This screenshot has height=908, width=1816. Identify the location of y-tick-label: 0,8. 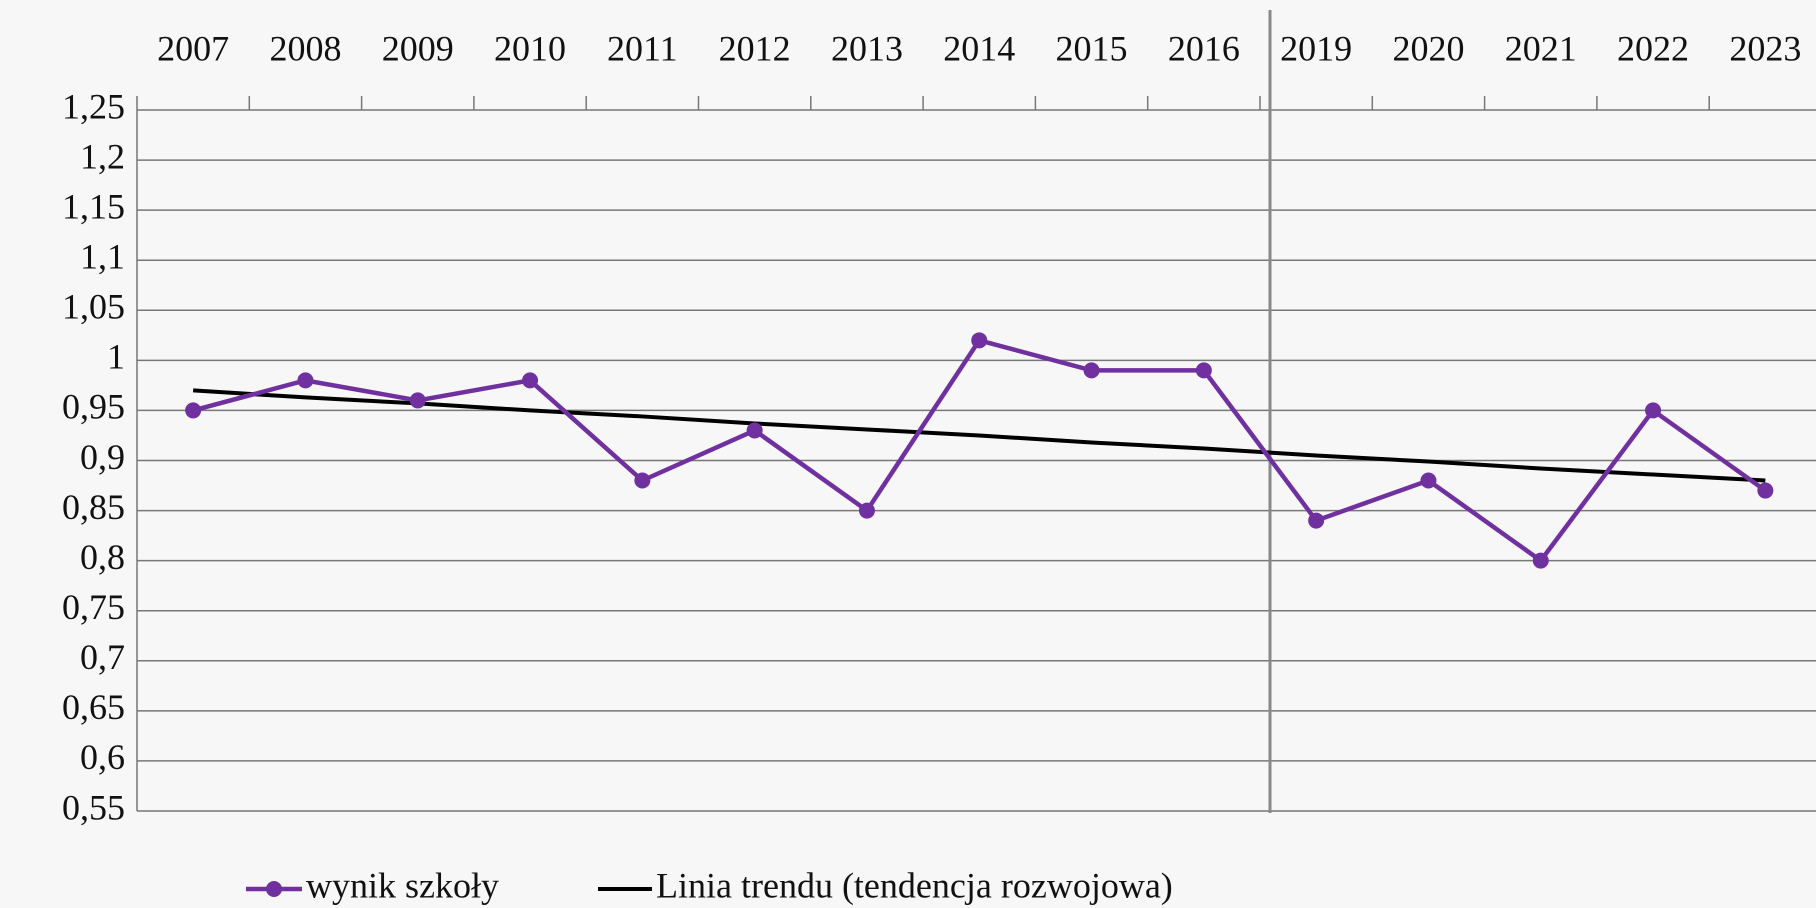
(102, 557).